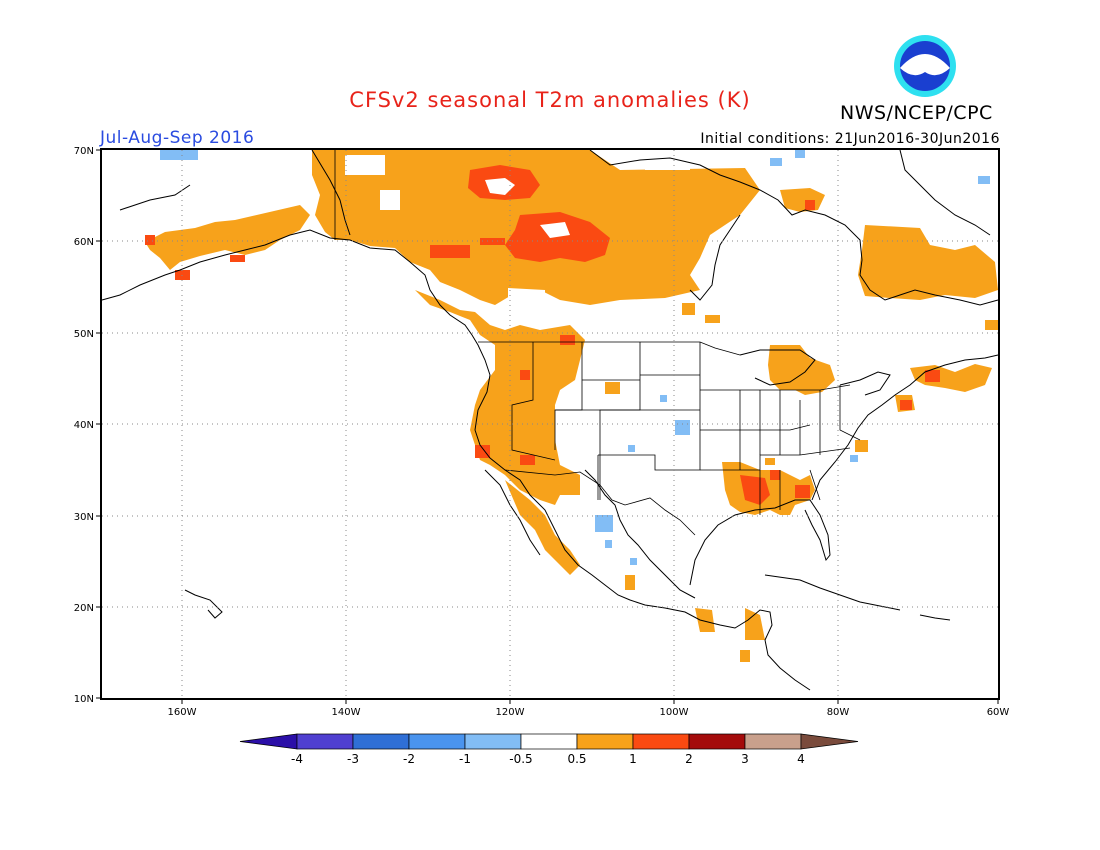  I want to click on lon-label: 140W, so click(346, 712).